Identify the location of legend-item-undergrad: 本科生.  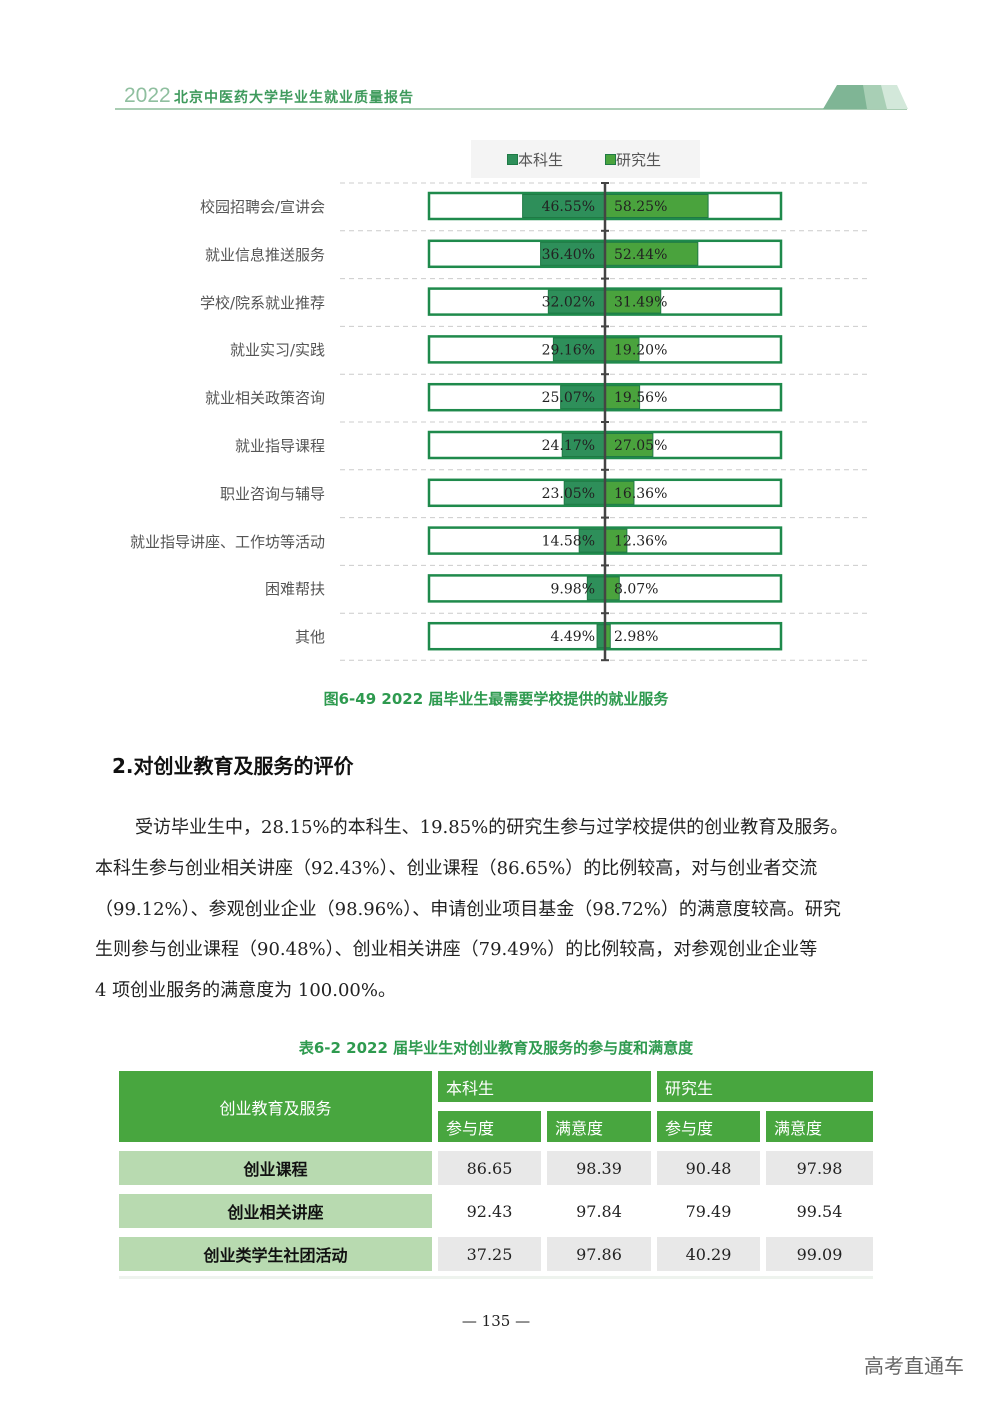
(535, 159).